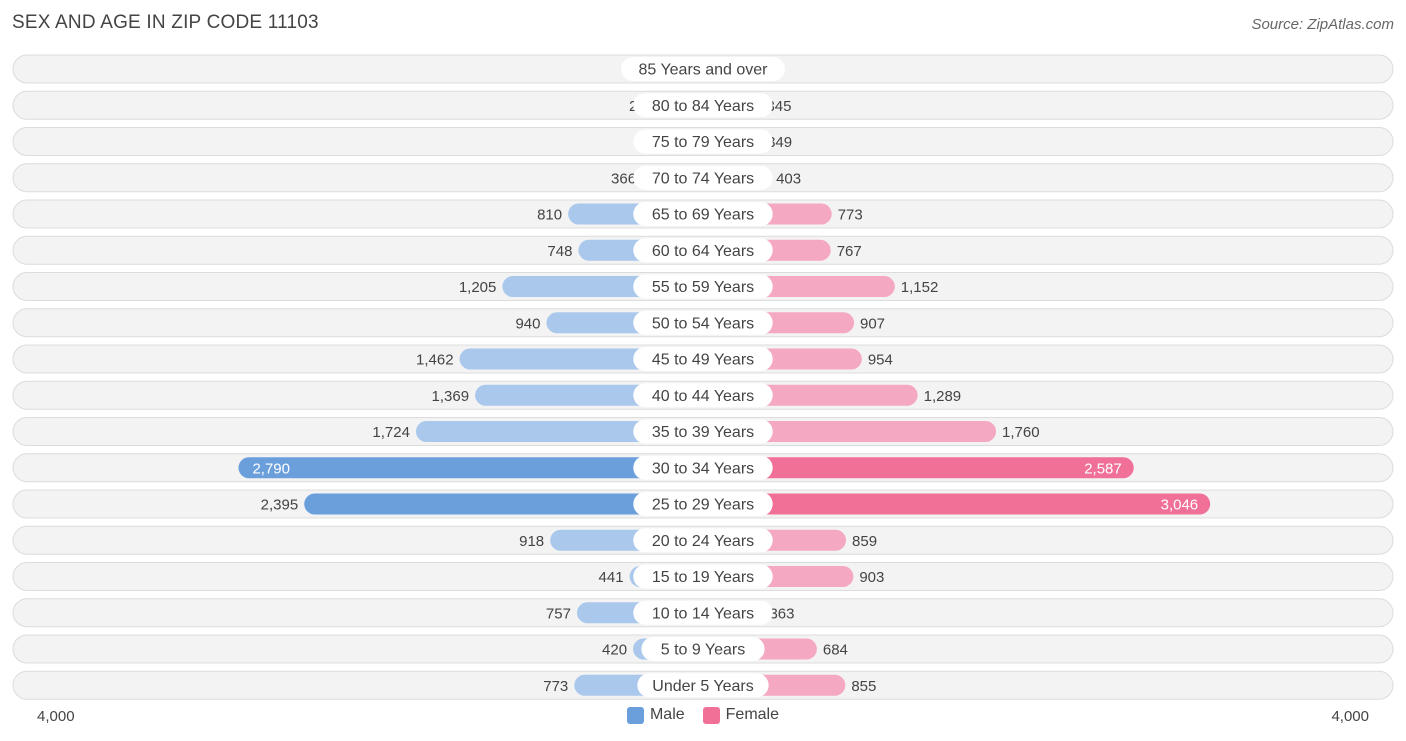 The width and height of the screenshot is (1406, 741). Describe the element at coordinates (872, 323) in the screenshot. I see `value-label-female: 907` at that location.